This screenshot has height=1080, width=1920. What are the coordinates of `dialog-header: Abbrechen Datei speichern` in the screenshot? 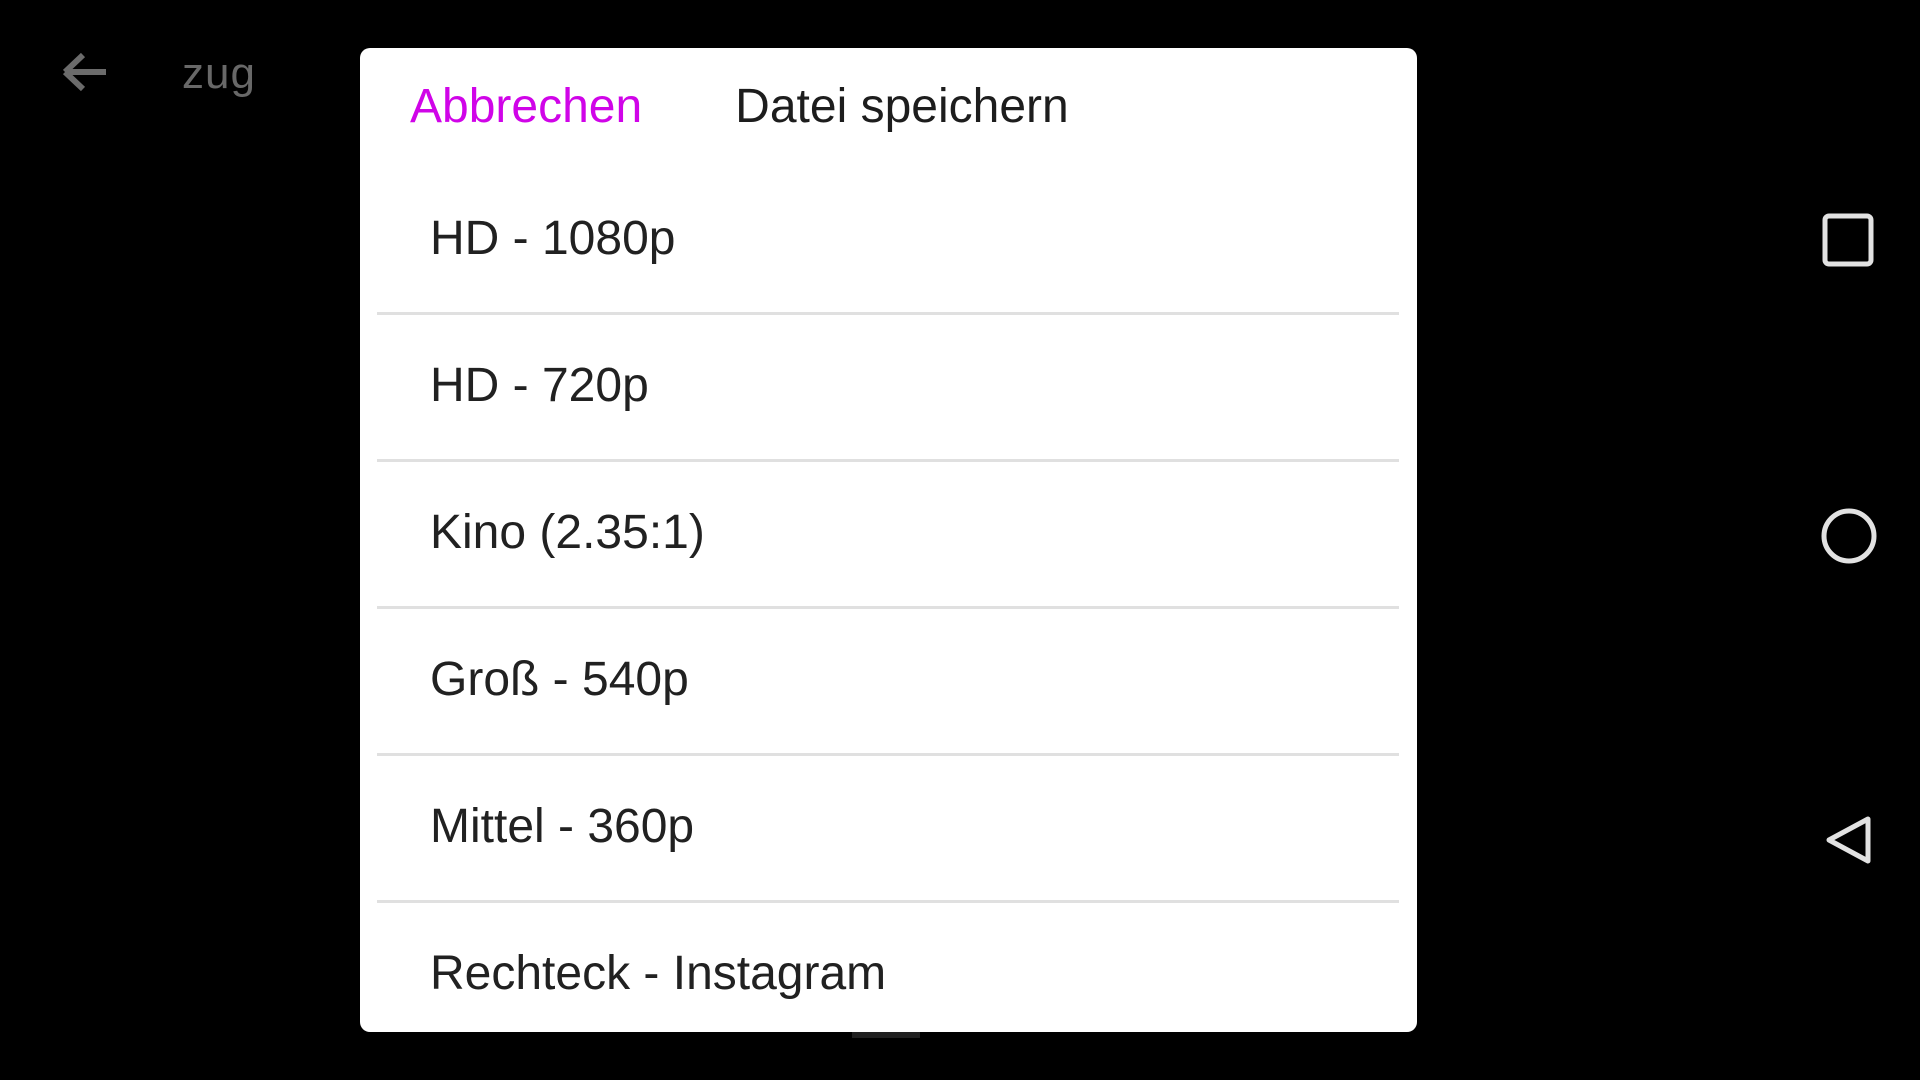 It's located at (888, 106).